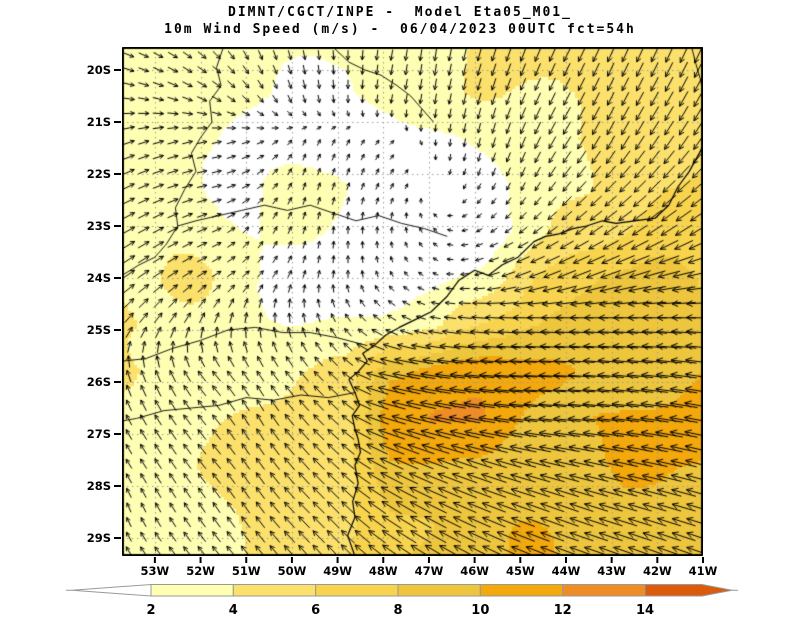 Image resolution: width=800 pixels, height=618 pixels. I want to click on x-axis-label: 51W, so click(246, 571).